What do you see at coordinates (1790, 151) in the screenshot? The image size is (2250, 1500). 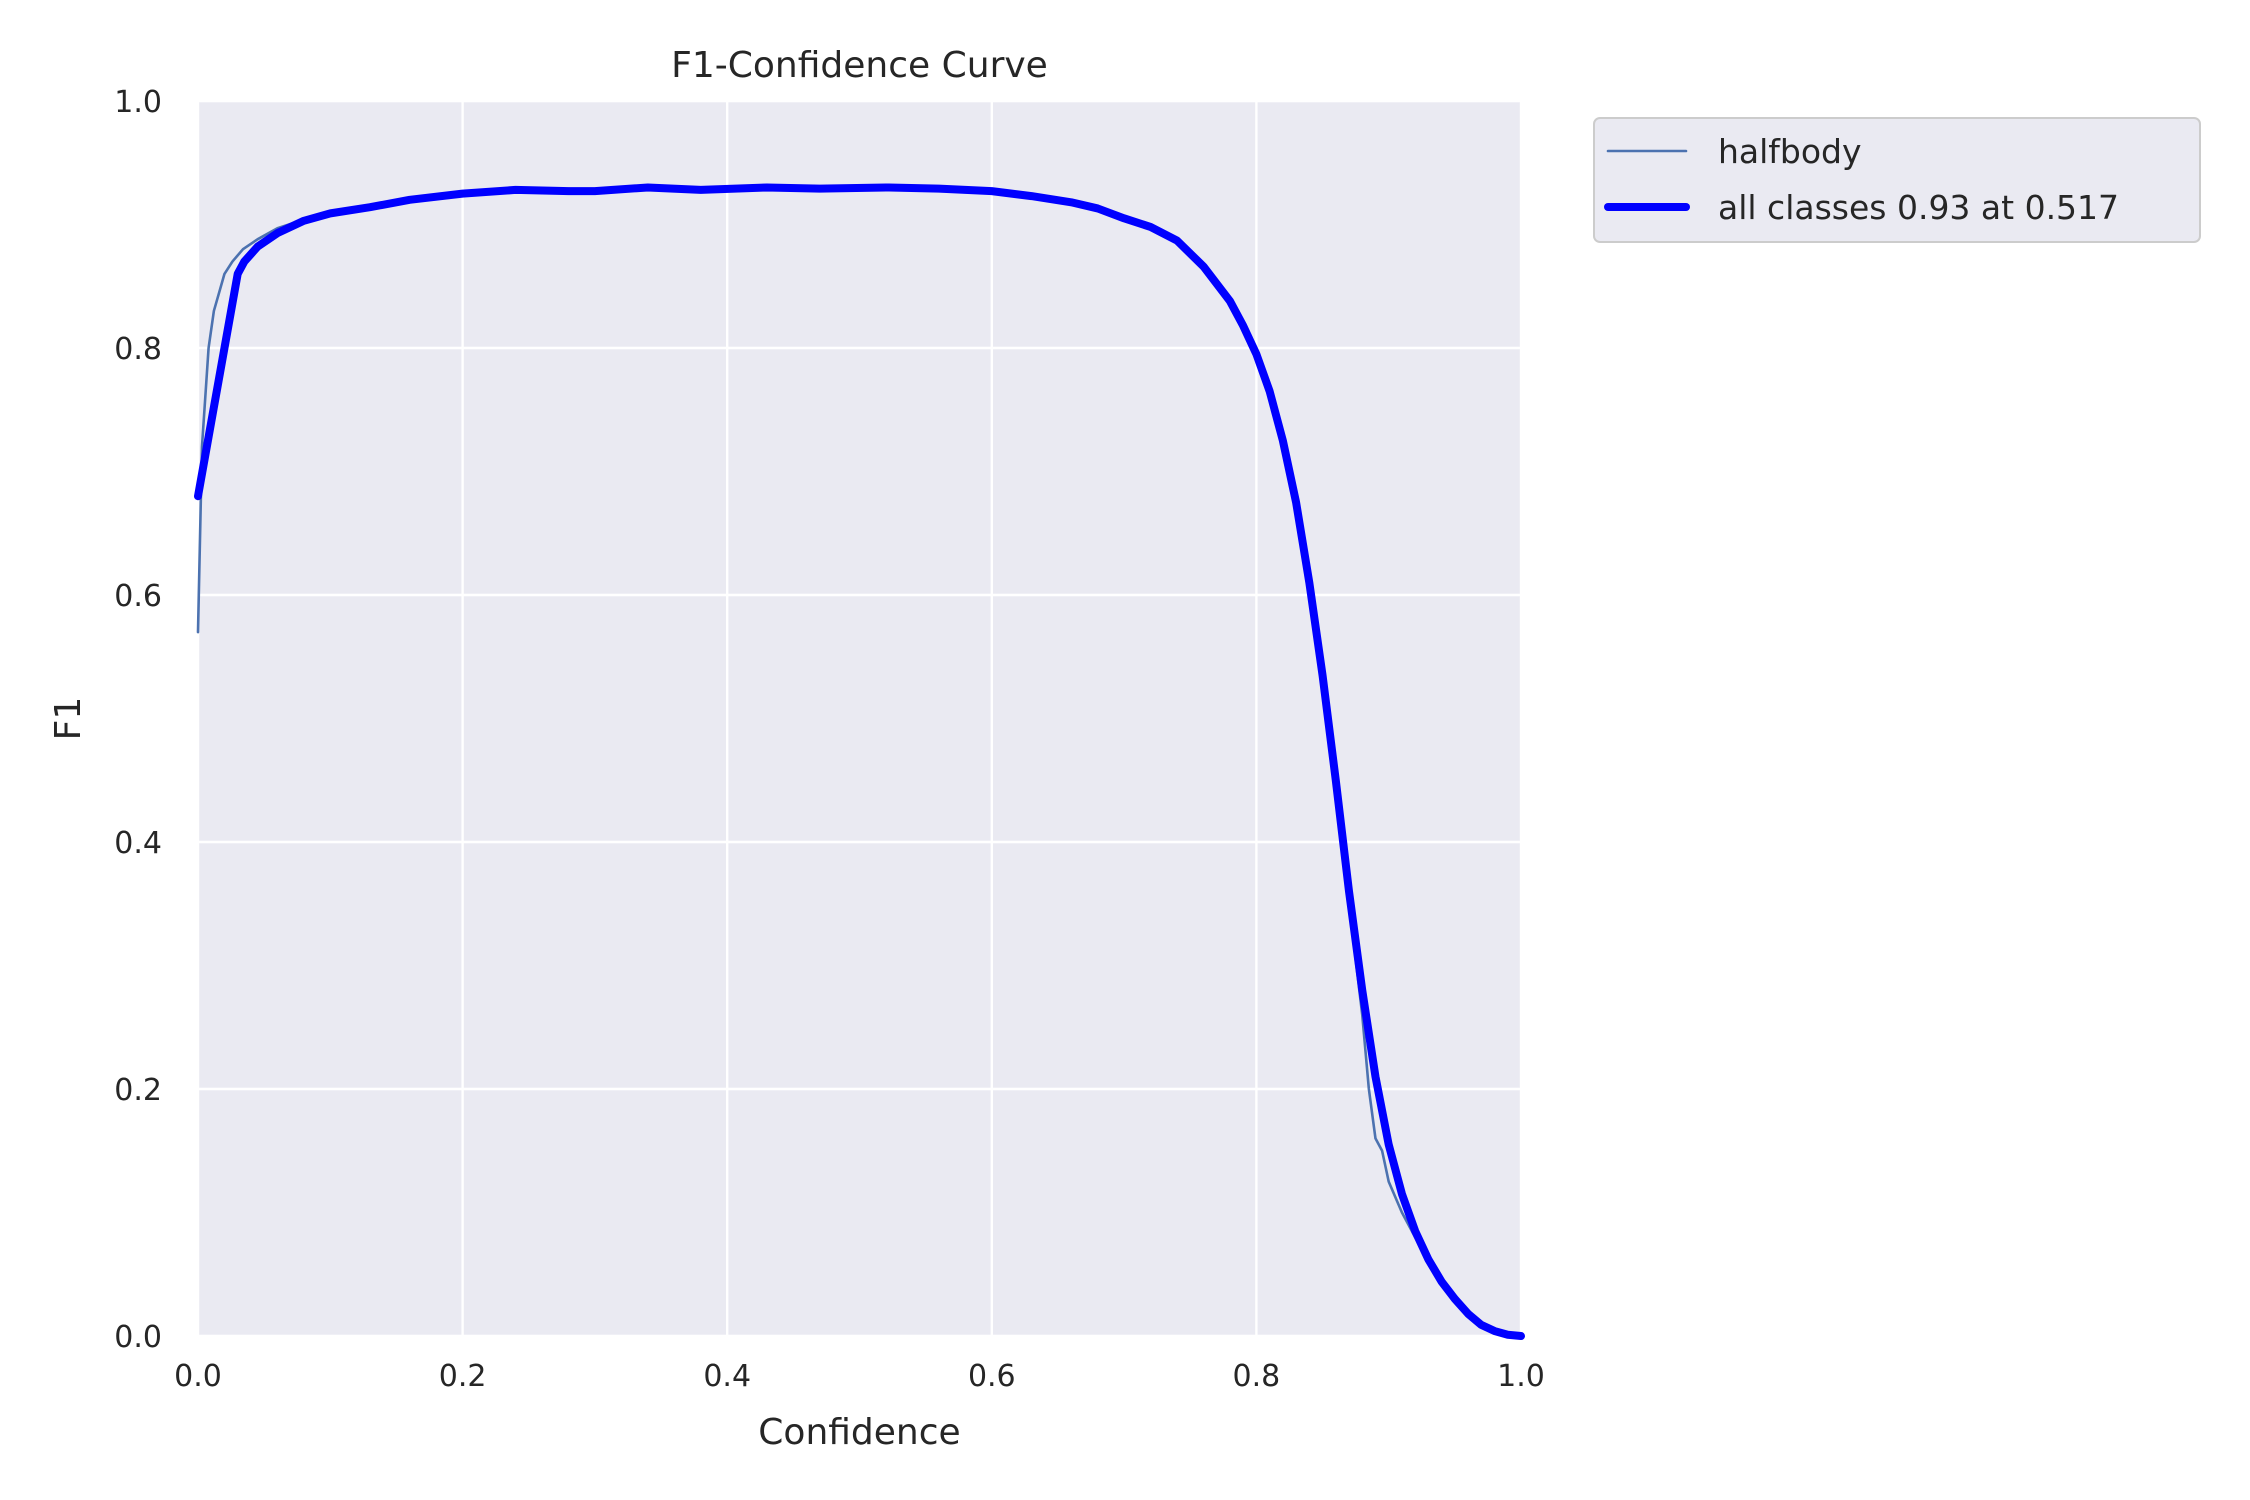 I see `legend-label-halfbody: halfbody` at bounding box center [1790, 151].